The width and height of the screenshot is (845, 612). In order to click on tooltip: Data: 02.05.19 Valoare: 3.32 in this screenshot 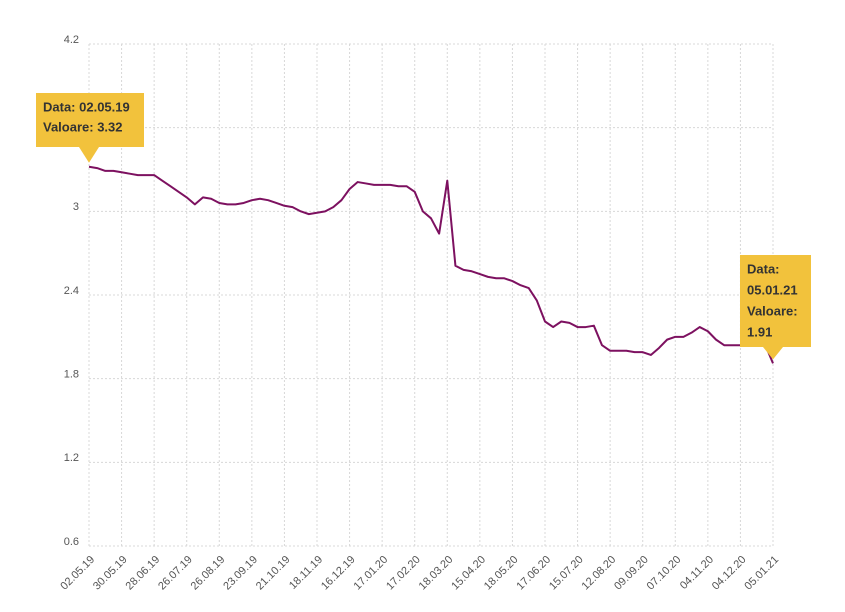, I will do `click(90, 128)`.